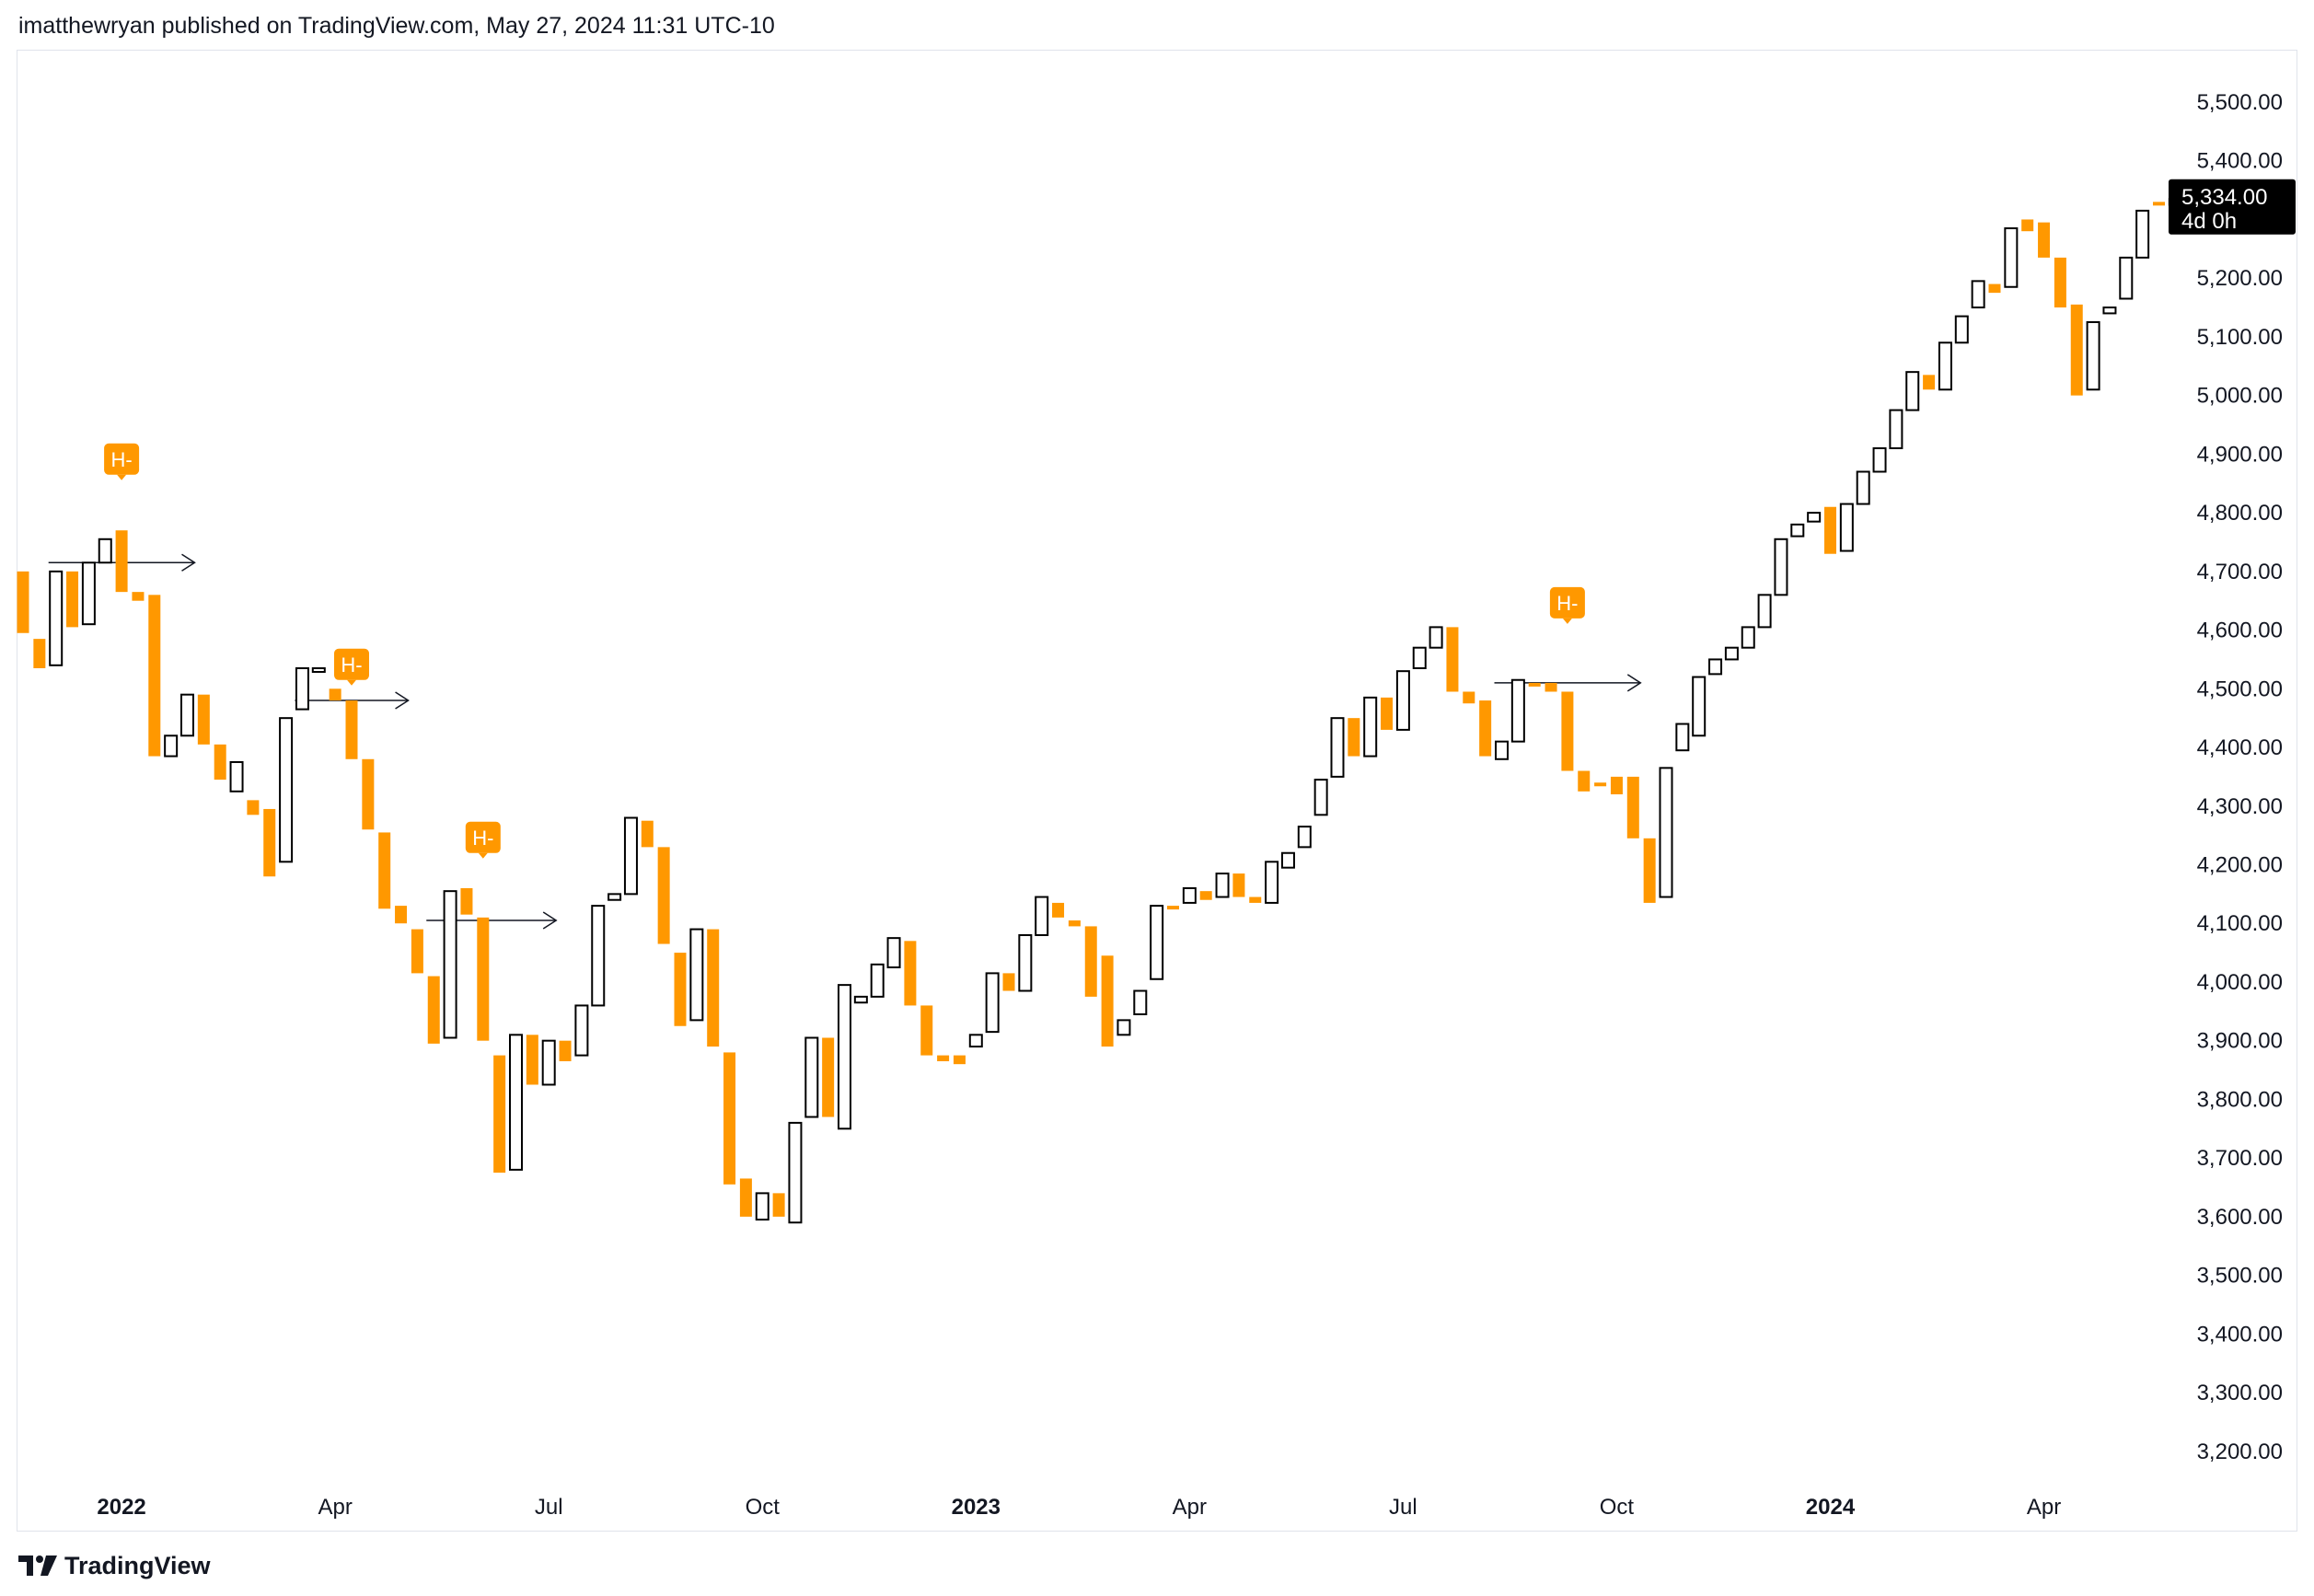  What do you see at coordinates (1831, 1508) in the screenshot?
I see `time-axis-label: 2024` at bounding box center [1831, 1508].